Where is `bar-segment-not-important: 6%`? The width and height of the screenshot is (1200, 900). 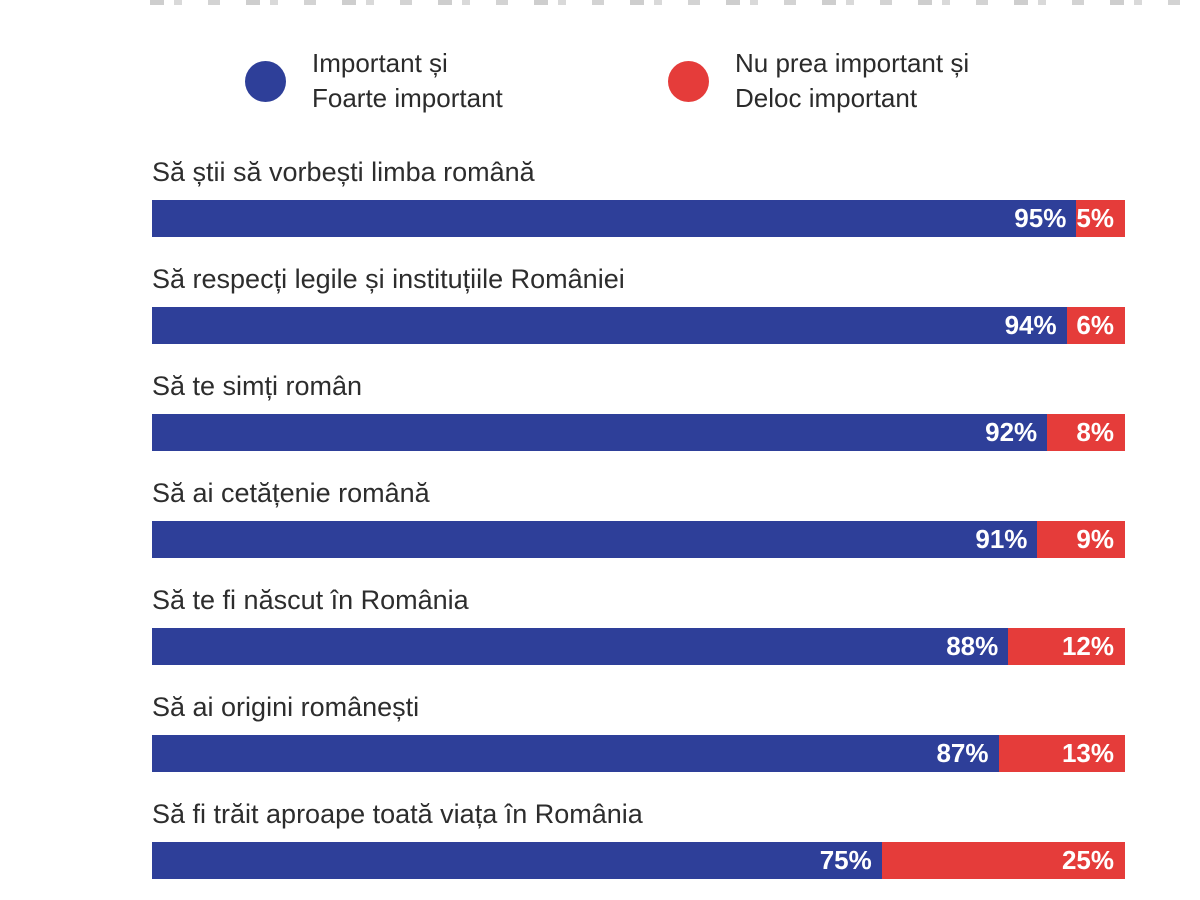 bar-segment-not-important: 6% is located at coordinates (1095, 325).